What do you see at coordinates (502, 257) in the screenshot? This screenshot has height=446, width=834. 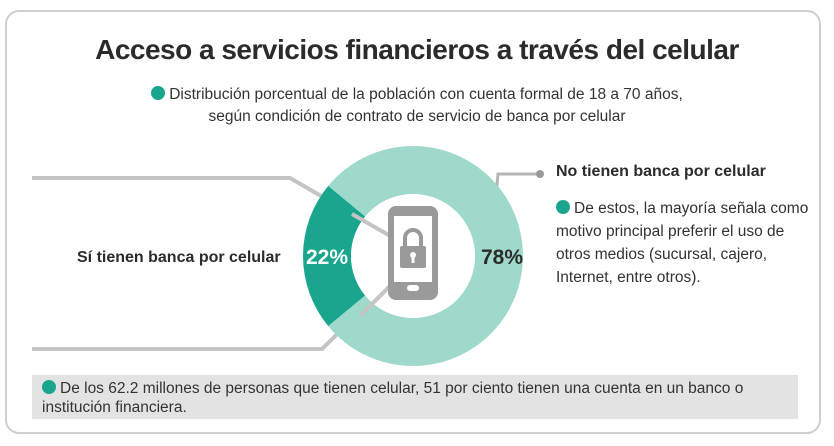 I see `data-label-no: 78%` at bounding box center [502, 257].